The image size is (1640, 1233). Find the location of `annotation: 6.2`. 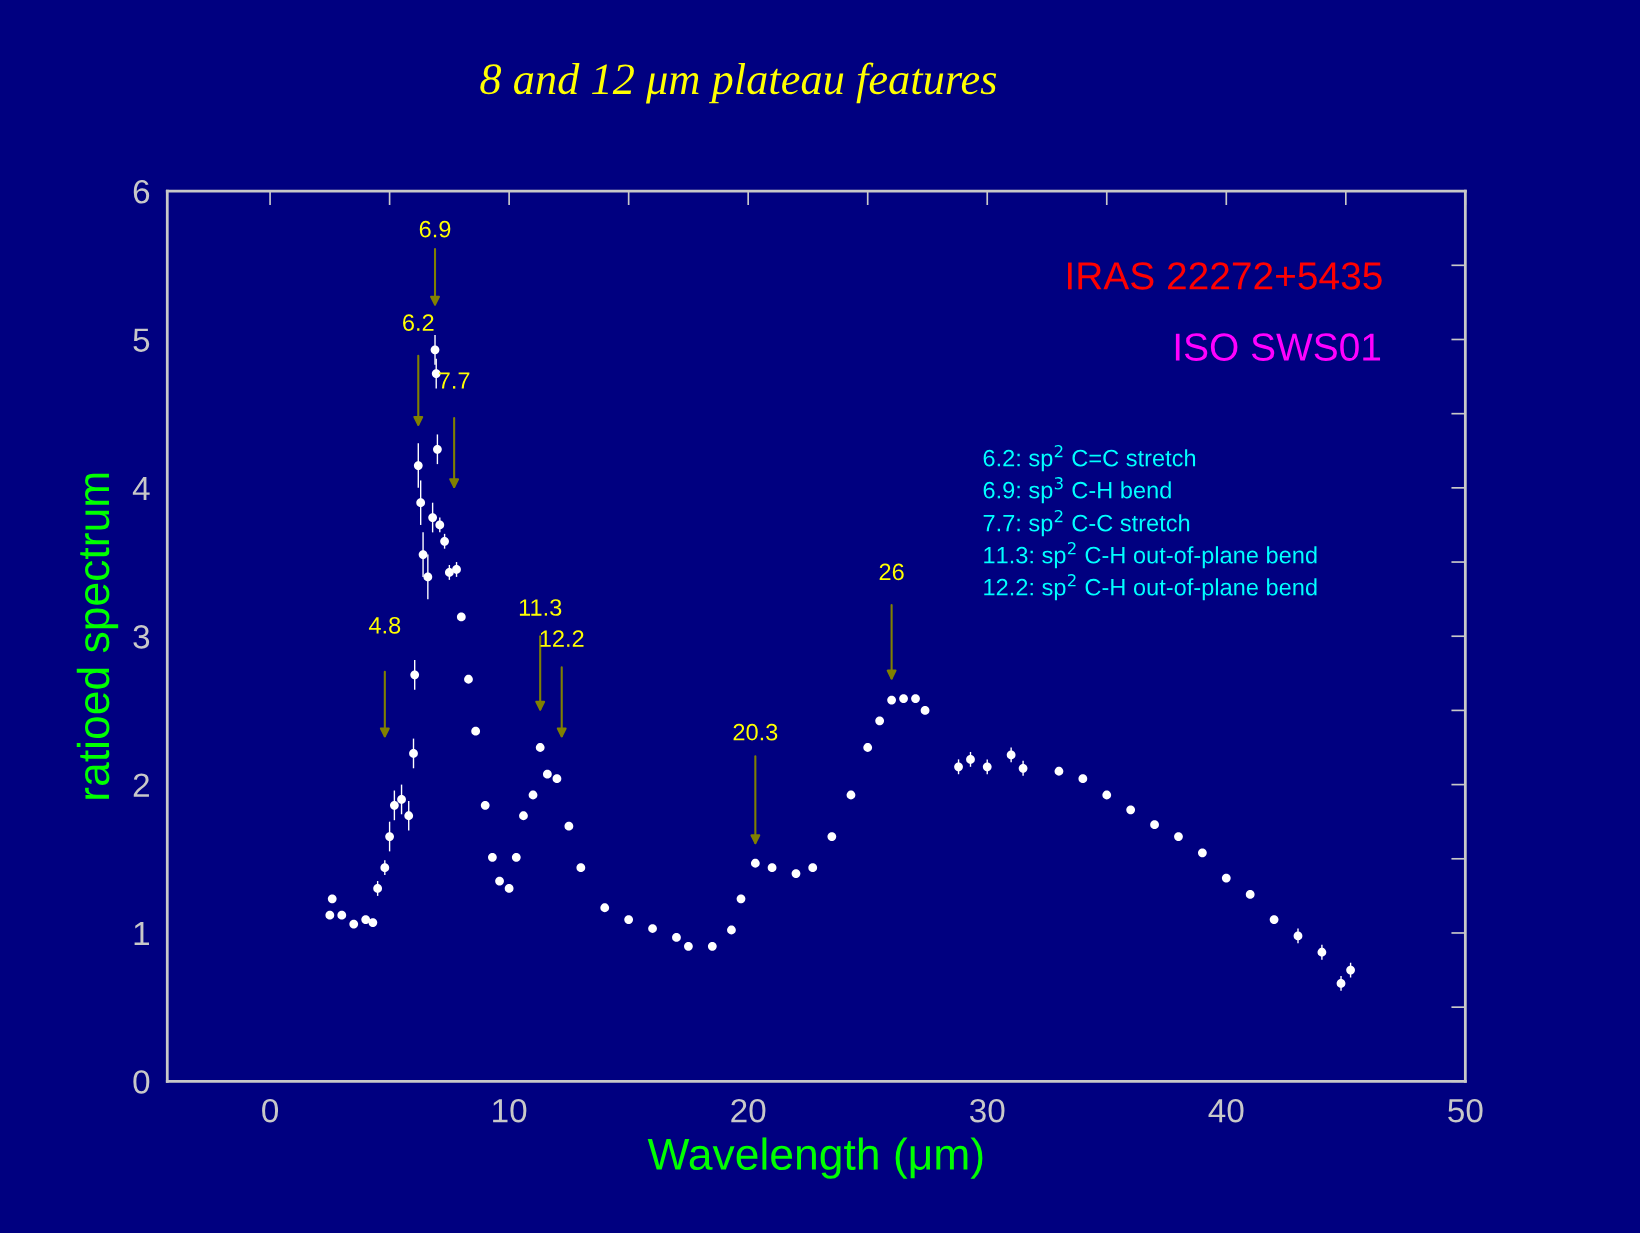

annotation: 6.2 is located at coordinates (418, 322).